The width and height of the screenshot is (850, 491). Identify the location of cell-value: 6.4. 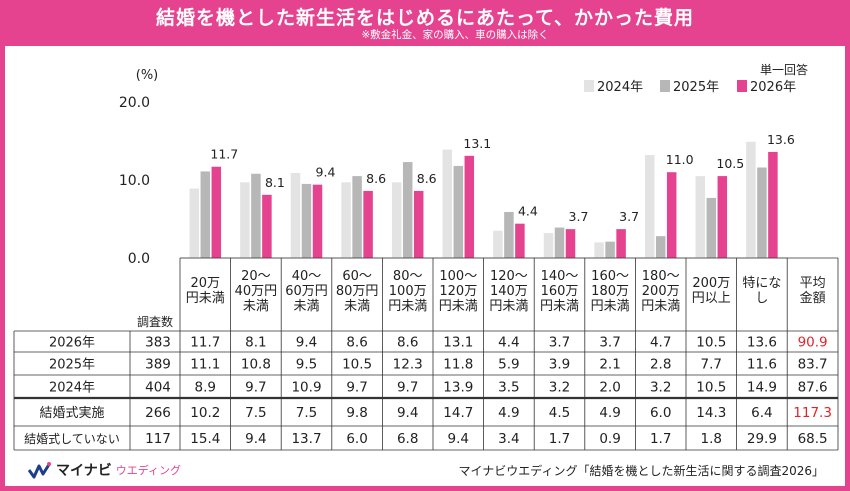
(761, 413).